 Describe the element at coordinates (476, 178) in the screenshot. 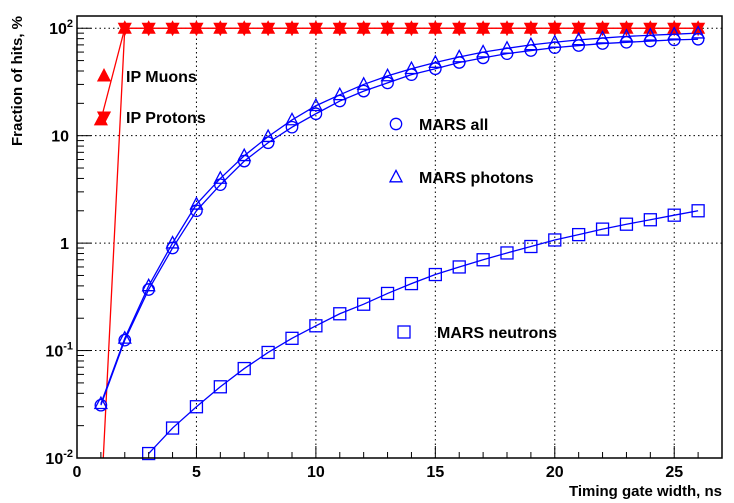

I see `legend-label-mars-photons: MARS photons` at that location.